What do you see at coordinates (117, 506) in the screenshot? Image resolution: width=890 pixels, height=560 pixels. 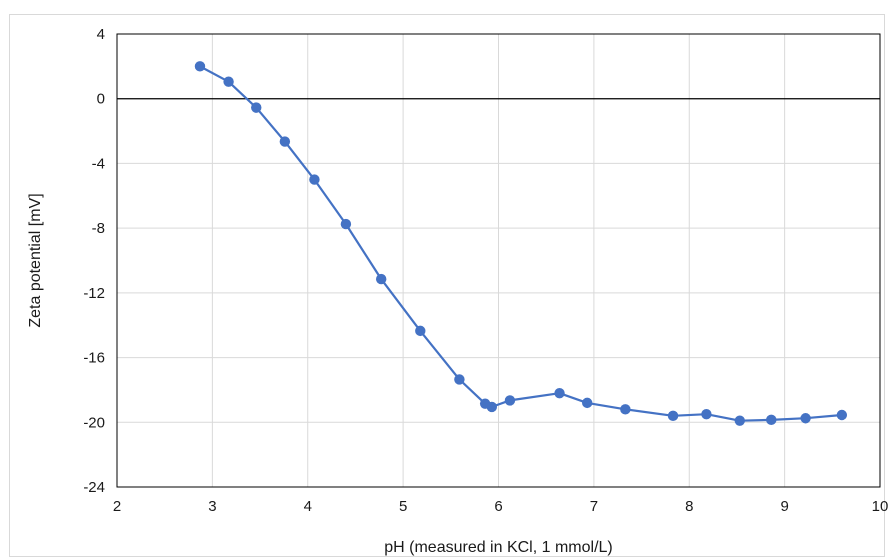 I see `x-tick-label: 2` at bounding box center [117, 506].